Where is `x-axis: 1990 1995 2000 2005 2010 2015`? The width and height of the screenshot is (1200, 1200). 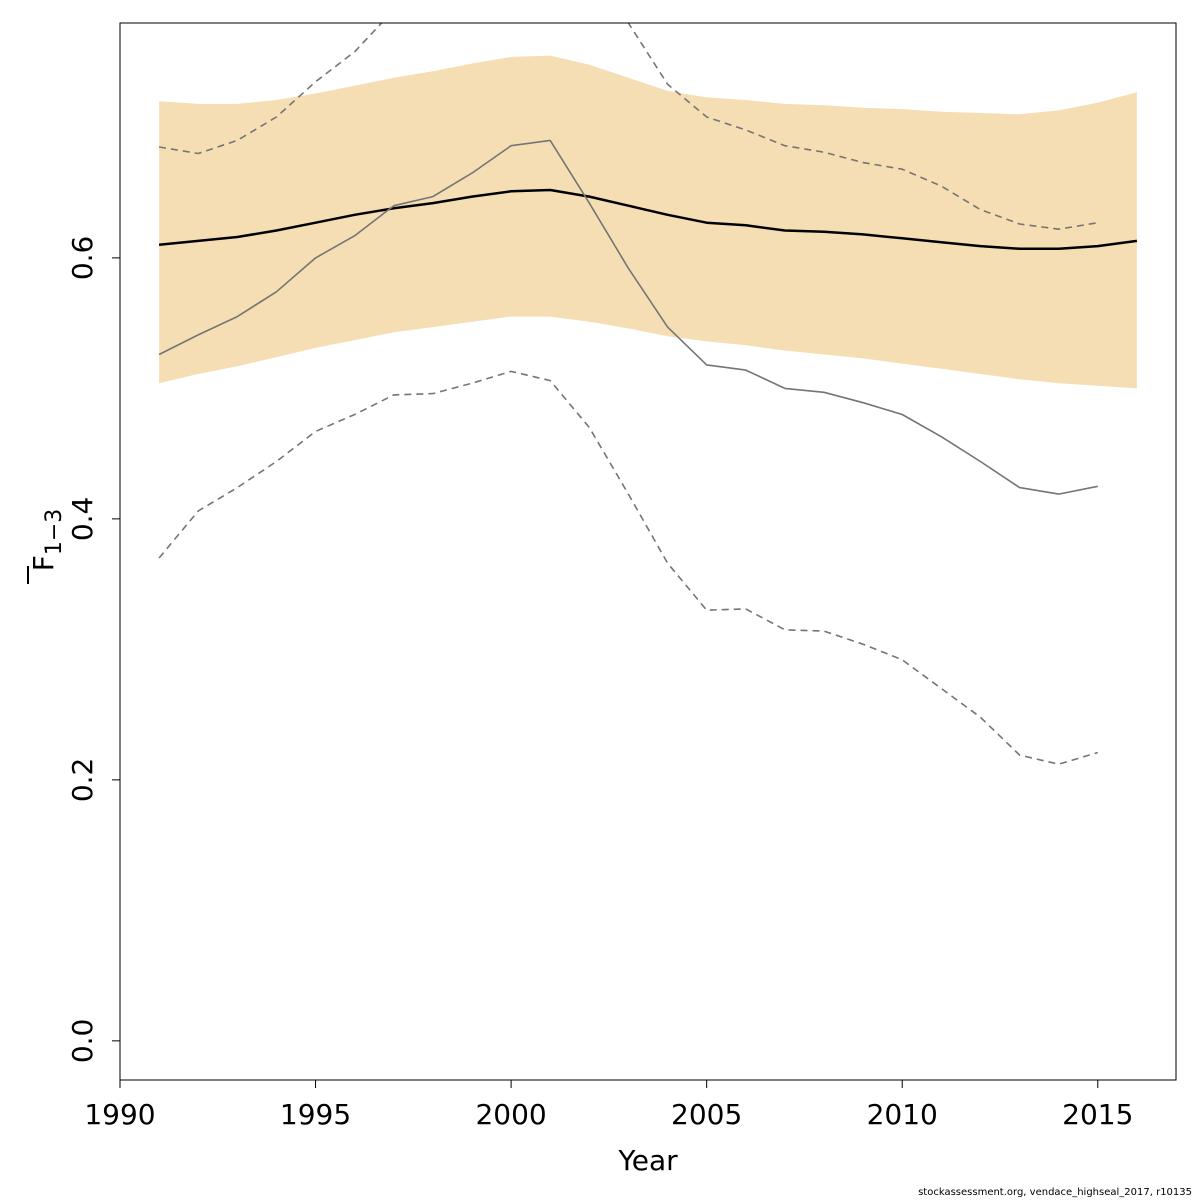
x-axis: 1990 1995 2000 2005 2010 2015 is located at coordinates (608, 1105).